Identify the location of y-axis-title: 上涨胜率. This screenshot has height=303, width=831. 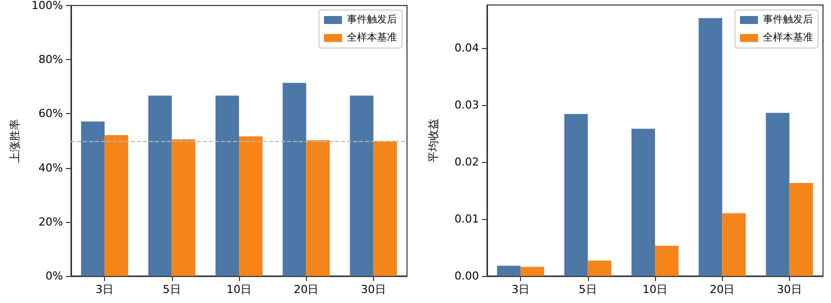
(15, 140).